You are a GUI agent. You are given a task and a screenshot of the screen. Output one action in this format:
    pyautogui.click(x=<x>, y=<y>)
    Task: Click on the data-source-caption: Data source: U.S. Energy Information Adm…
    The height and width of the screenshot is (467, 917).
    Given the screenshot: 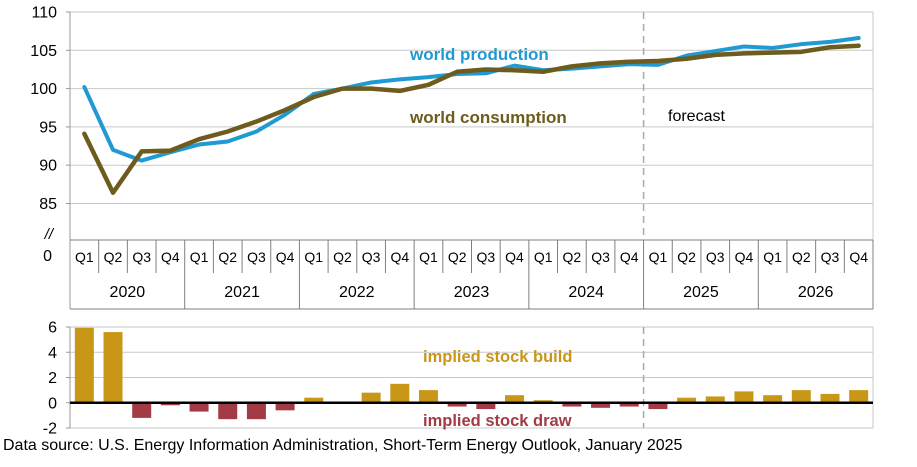 What is the action you would take?
    pyautogui.click(x=343, y=445)
    